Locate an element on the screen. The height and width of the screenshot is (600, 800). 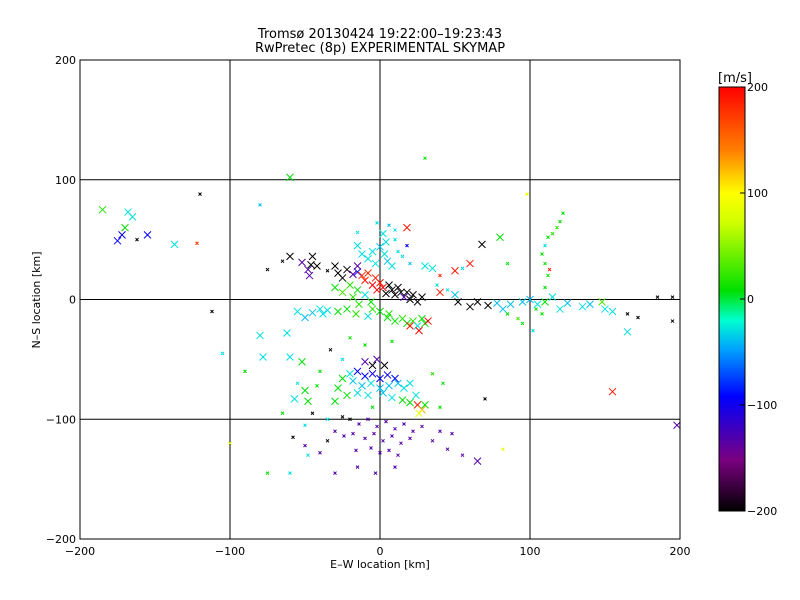
chart-title: Tromsø 20130424 19:22:00–19:23:43 is located at coordinates (379, 34).